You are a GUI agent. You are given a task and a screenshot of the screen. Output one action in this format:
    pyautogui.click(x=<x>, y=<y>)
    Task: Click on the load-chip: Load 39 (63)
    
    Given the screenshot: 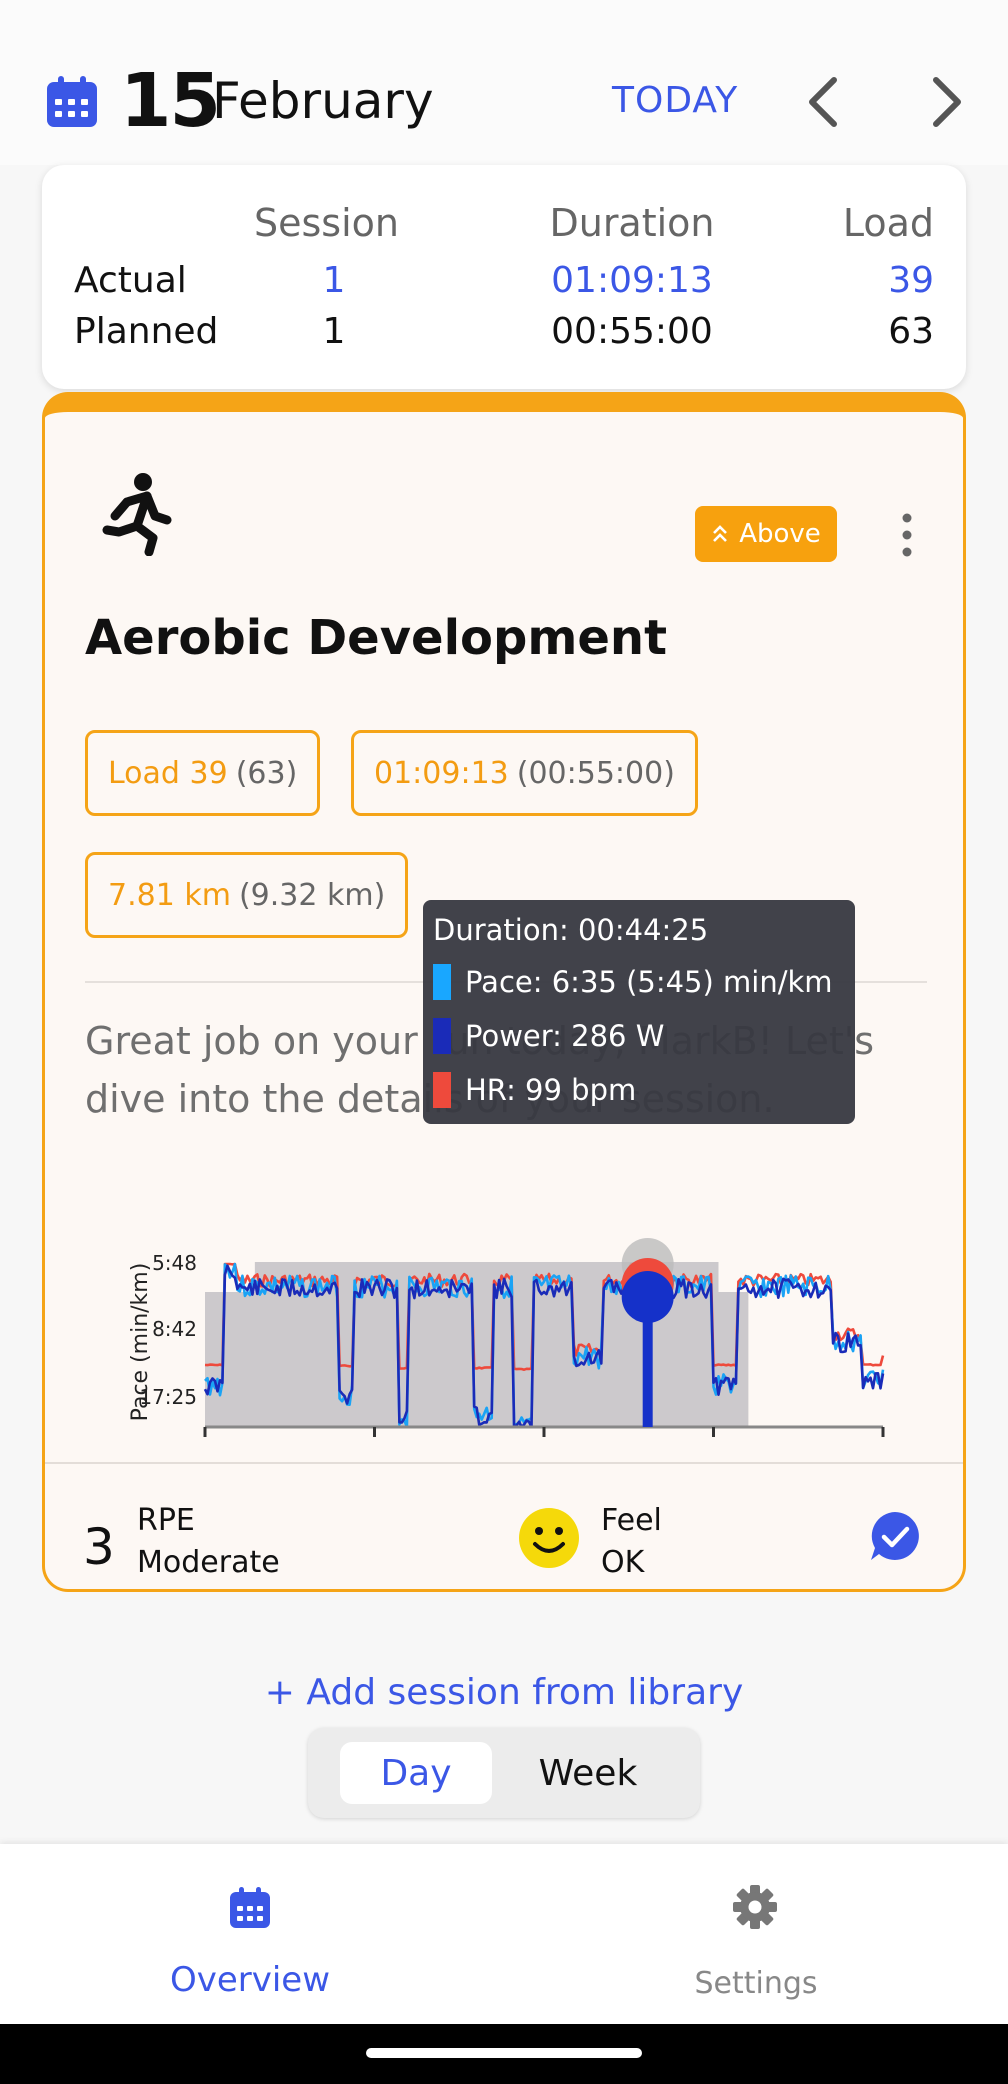 What is the action you would take?
    pyautogui.click(x=203, y=773)
    